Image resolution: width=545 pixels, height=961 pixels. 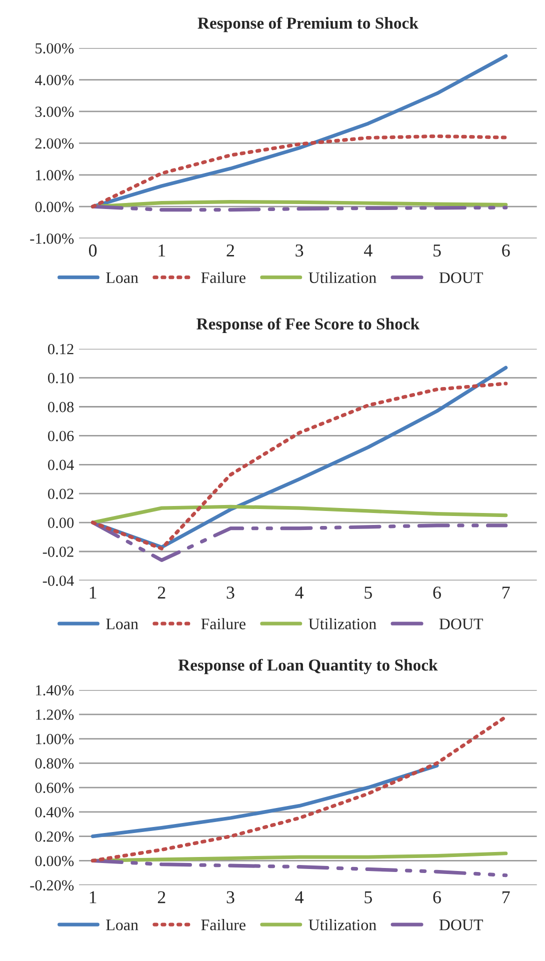 I want to click on x-tick-label: 0, so click(x=92, y=250).